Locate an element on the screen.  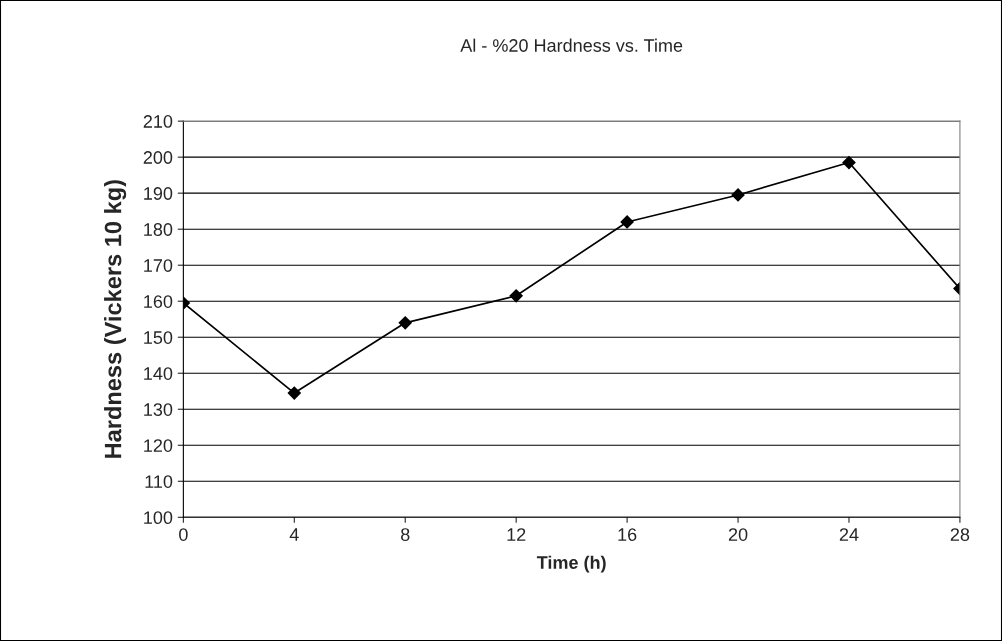
y-tick-label: 120 is located at coordinates (158, 445).